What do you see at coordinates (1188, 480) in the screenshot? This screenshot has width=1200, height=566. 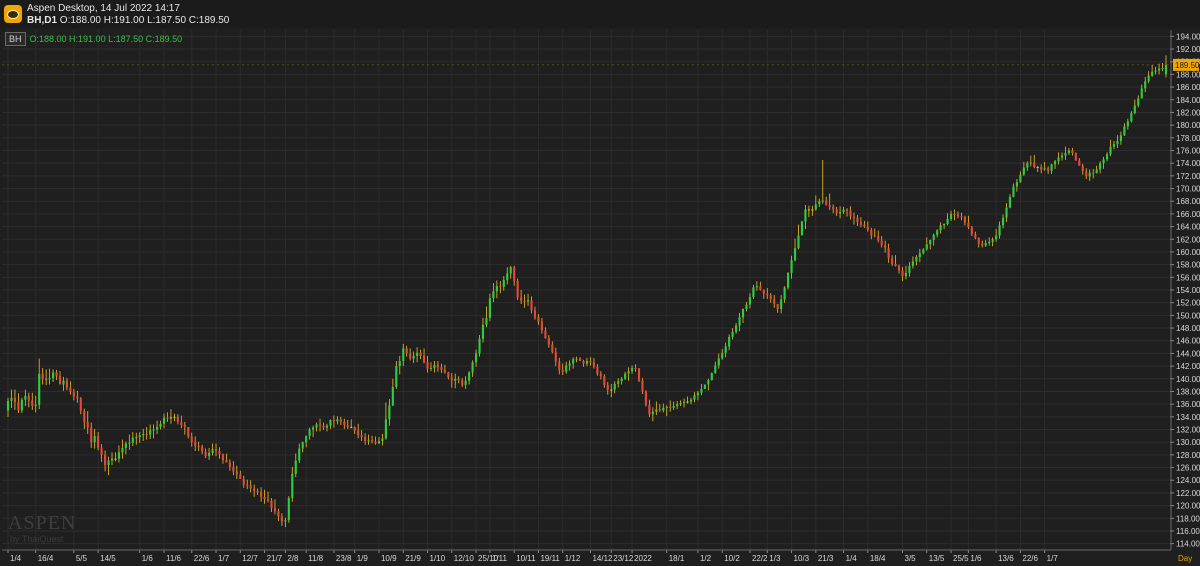 I see `y-tick-label: 124.00` at bounding box center [1188, 480].